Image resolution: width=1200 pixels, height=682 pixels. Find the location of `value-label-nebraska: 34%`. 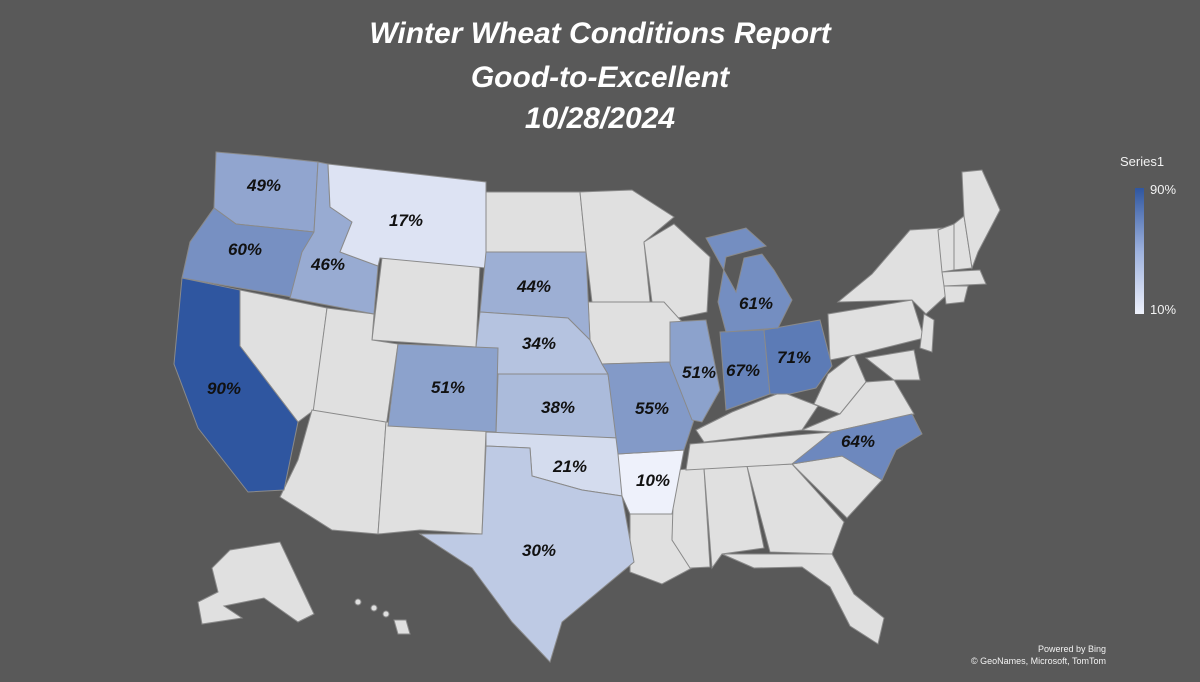

value-label-nebraska: 34% is located at coordinates (539, 343).